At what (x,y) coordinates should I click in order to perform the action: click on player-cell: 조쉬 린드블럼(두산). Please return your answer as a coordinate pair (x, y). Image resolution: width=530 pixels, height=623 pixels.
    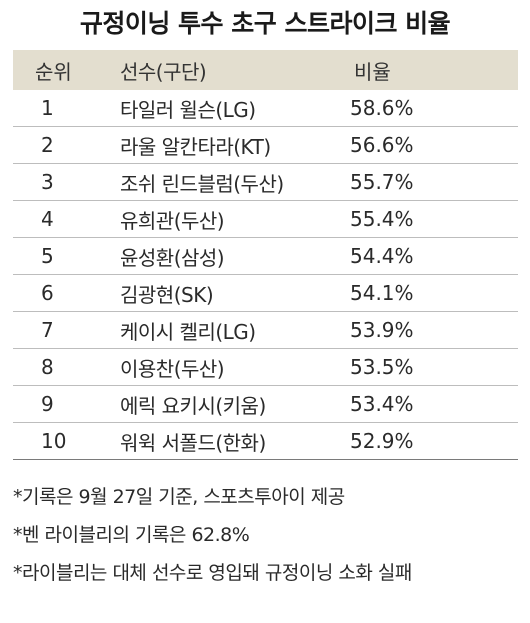
    Looking at the image, I should click on (202, 183).